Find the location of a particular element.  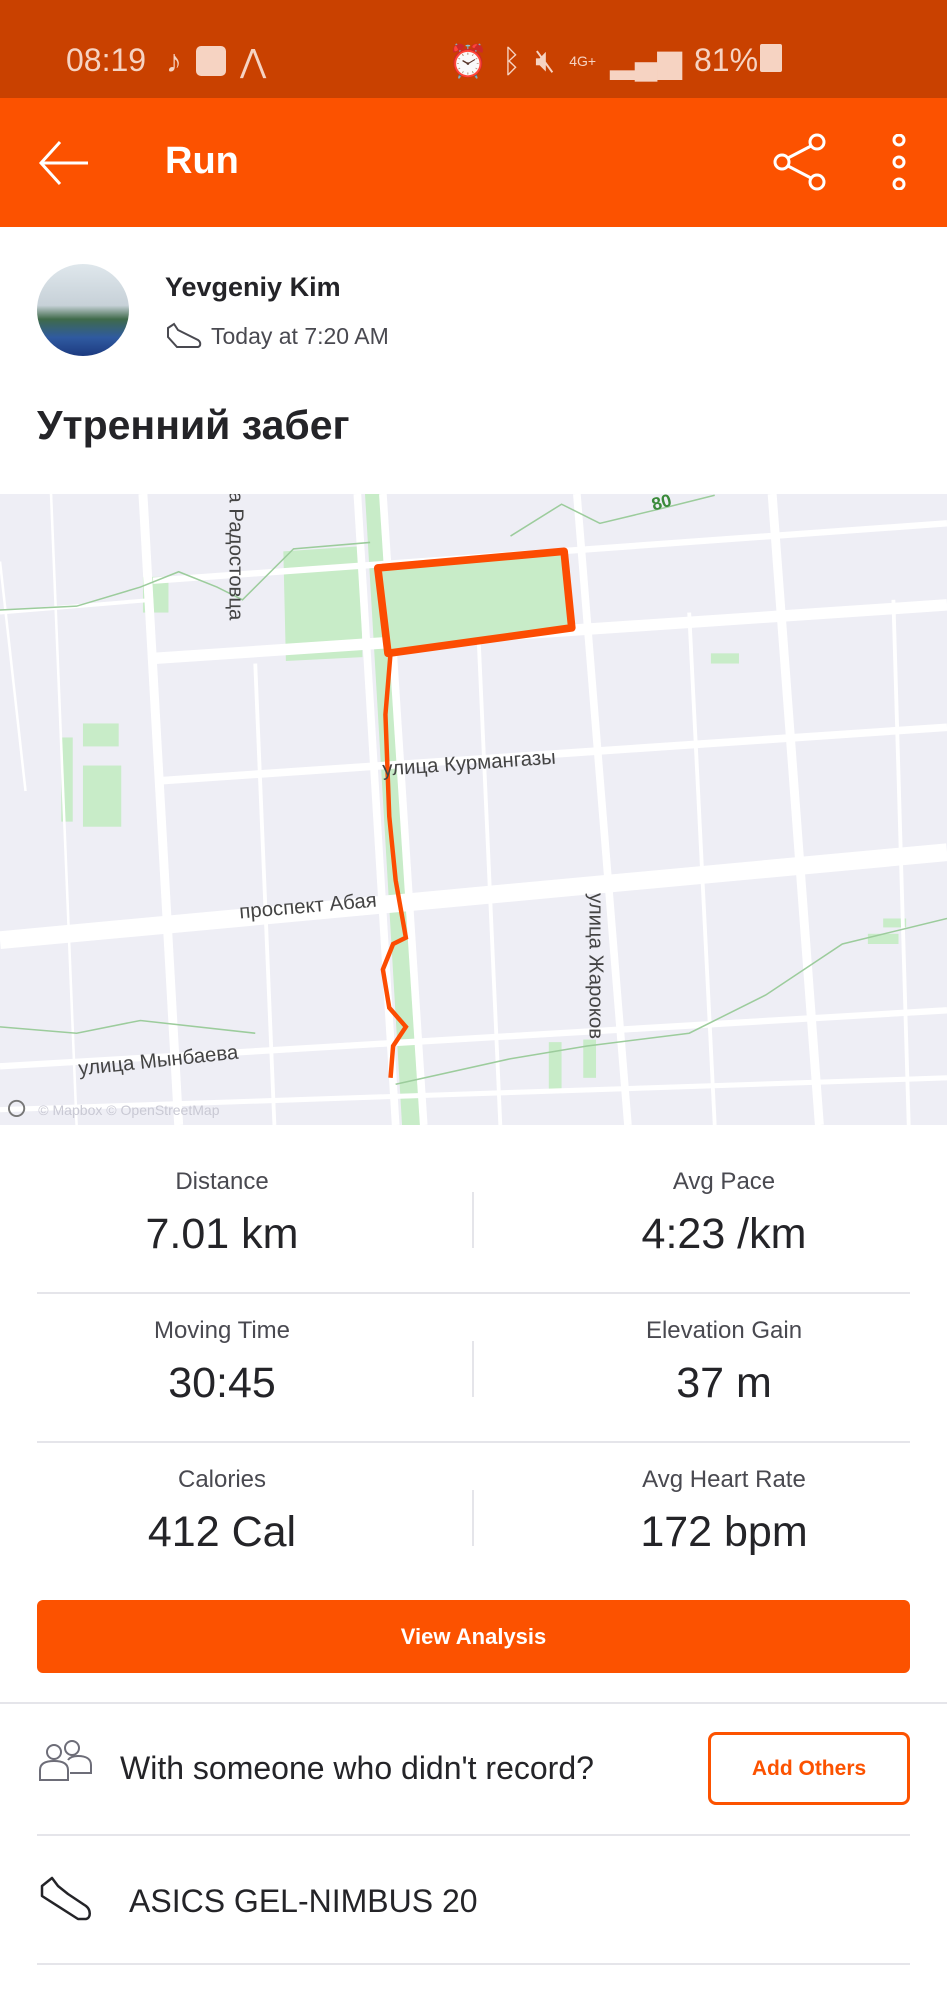

alarm-icon: ⏰ is located at coordinates (468, 61).